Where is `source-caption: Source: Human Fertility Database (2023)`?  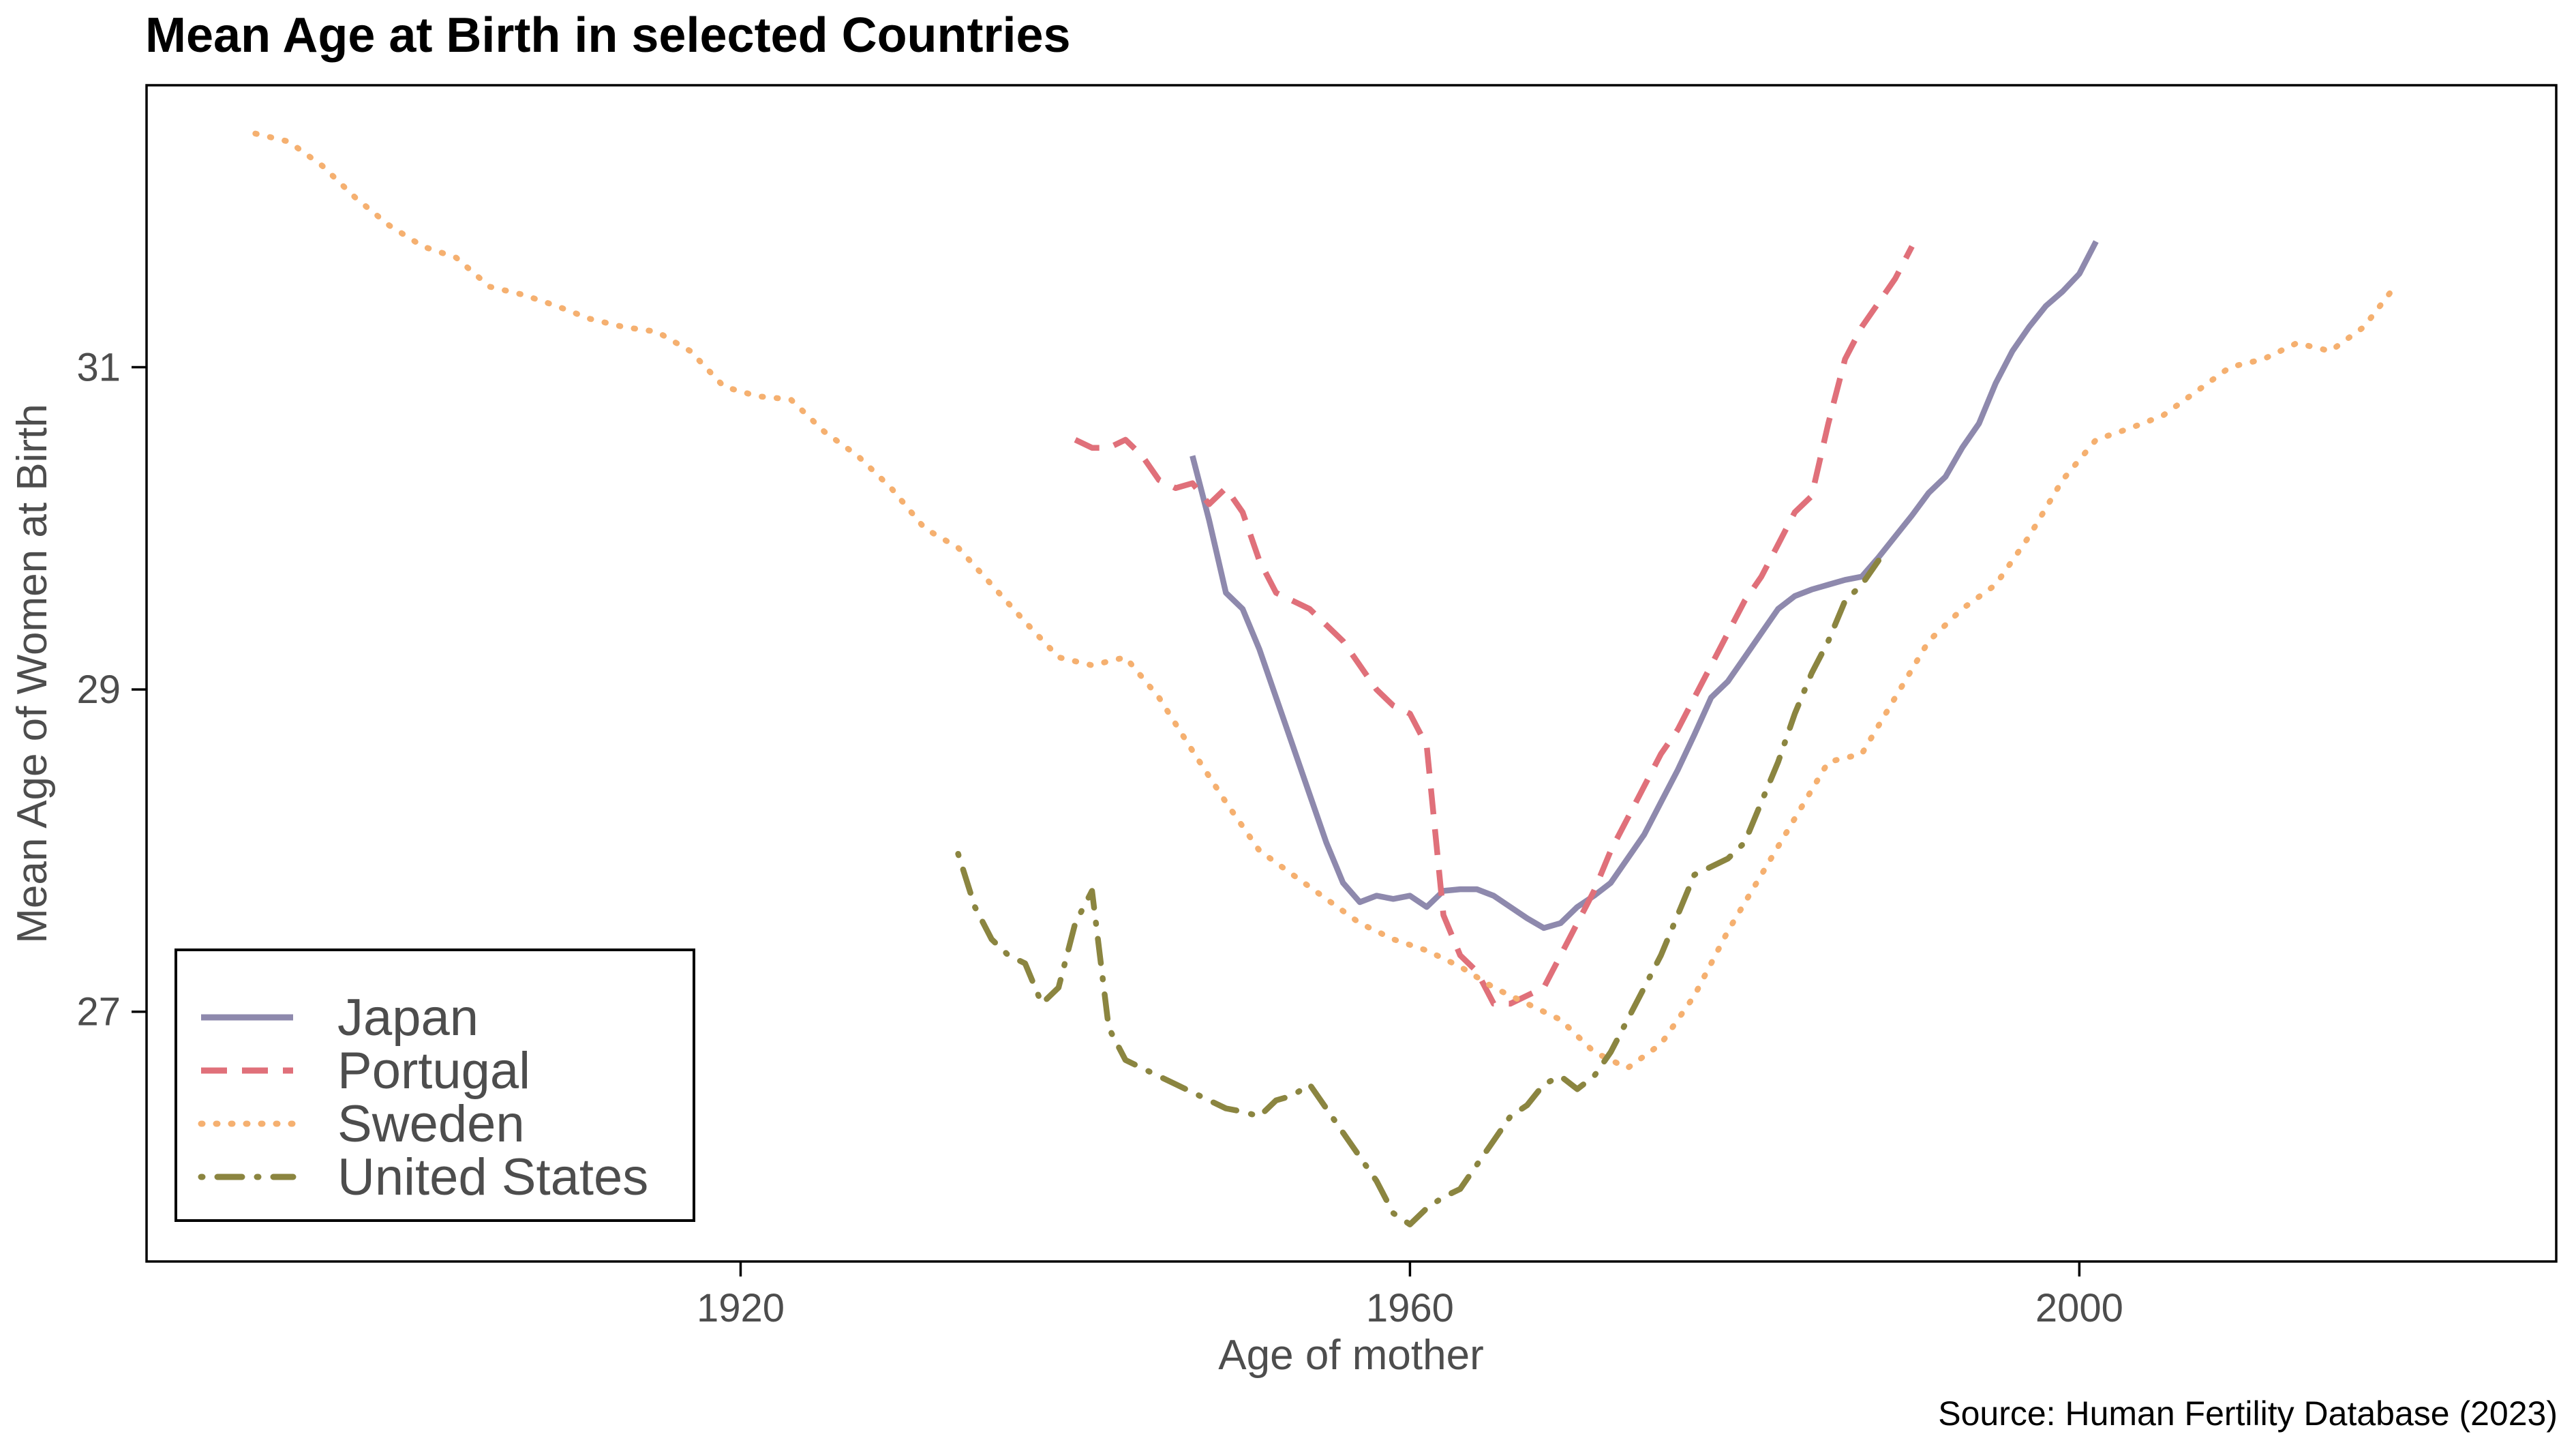
source-caption: Source: Human Fertility Database (2023) is located at coordinates (2248, 1414).